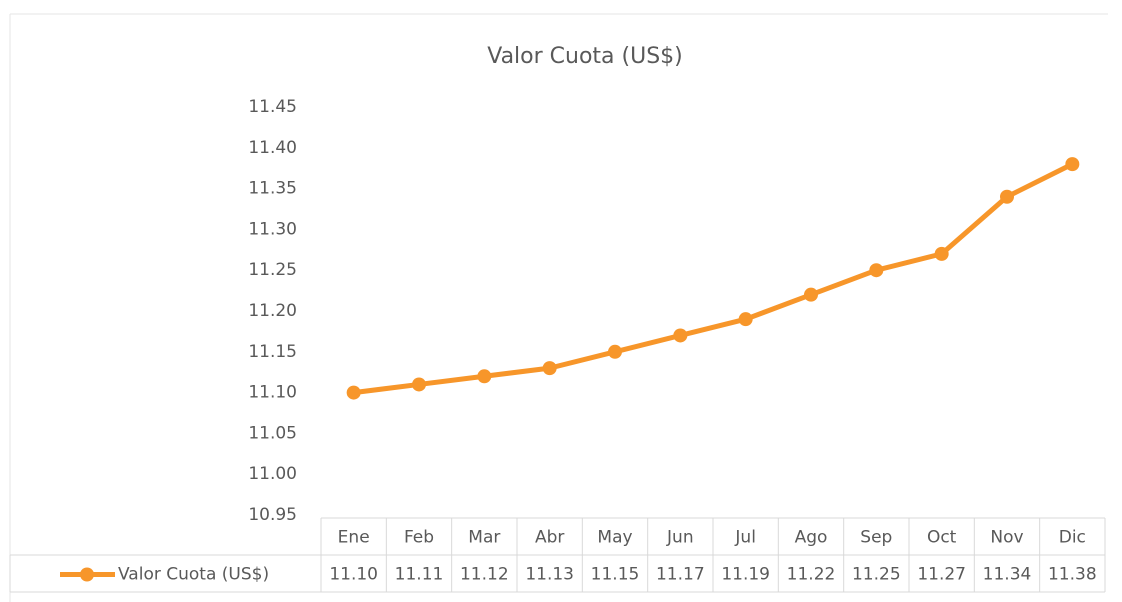  What do you see at coordinates (680, 538) in the screenshot?
I see `x-tick-label: Jun` at bounding box center [680, 538].